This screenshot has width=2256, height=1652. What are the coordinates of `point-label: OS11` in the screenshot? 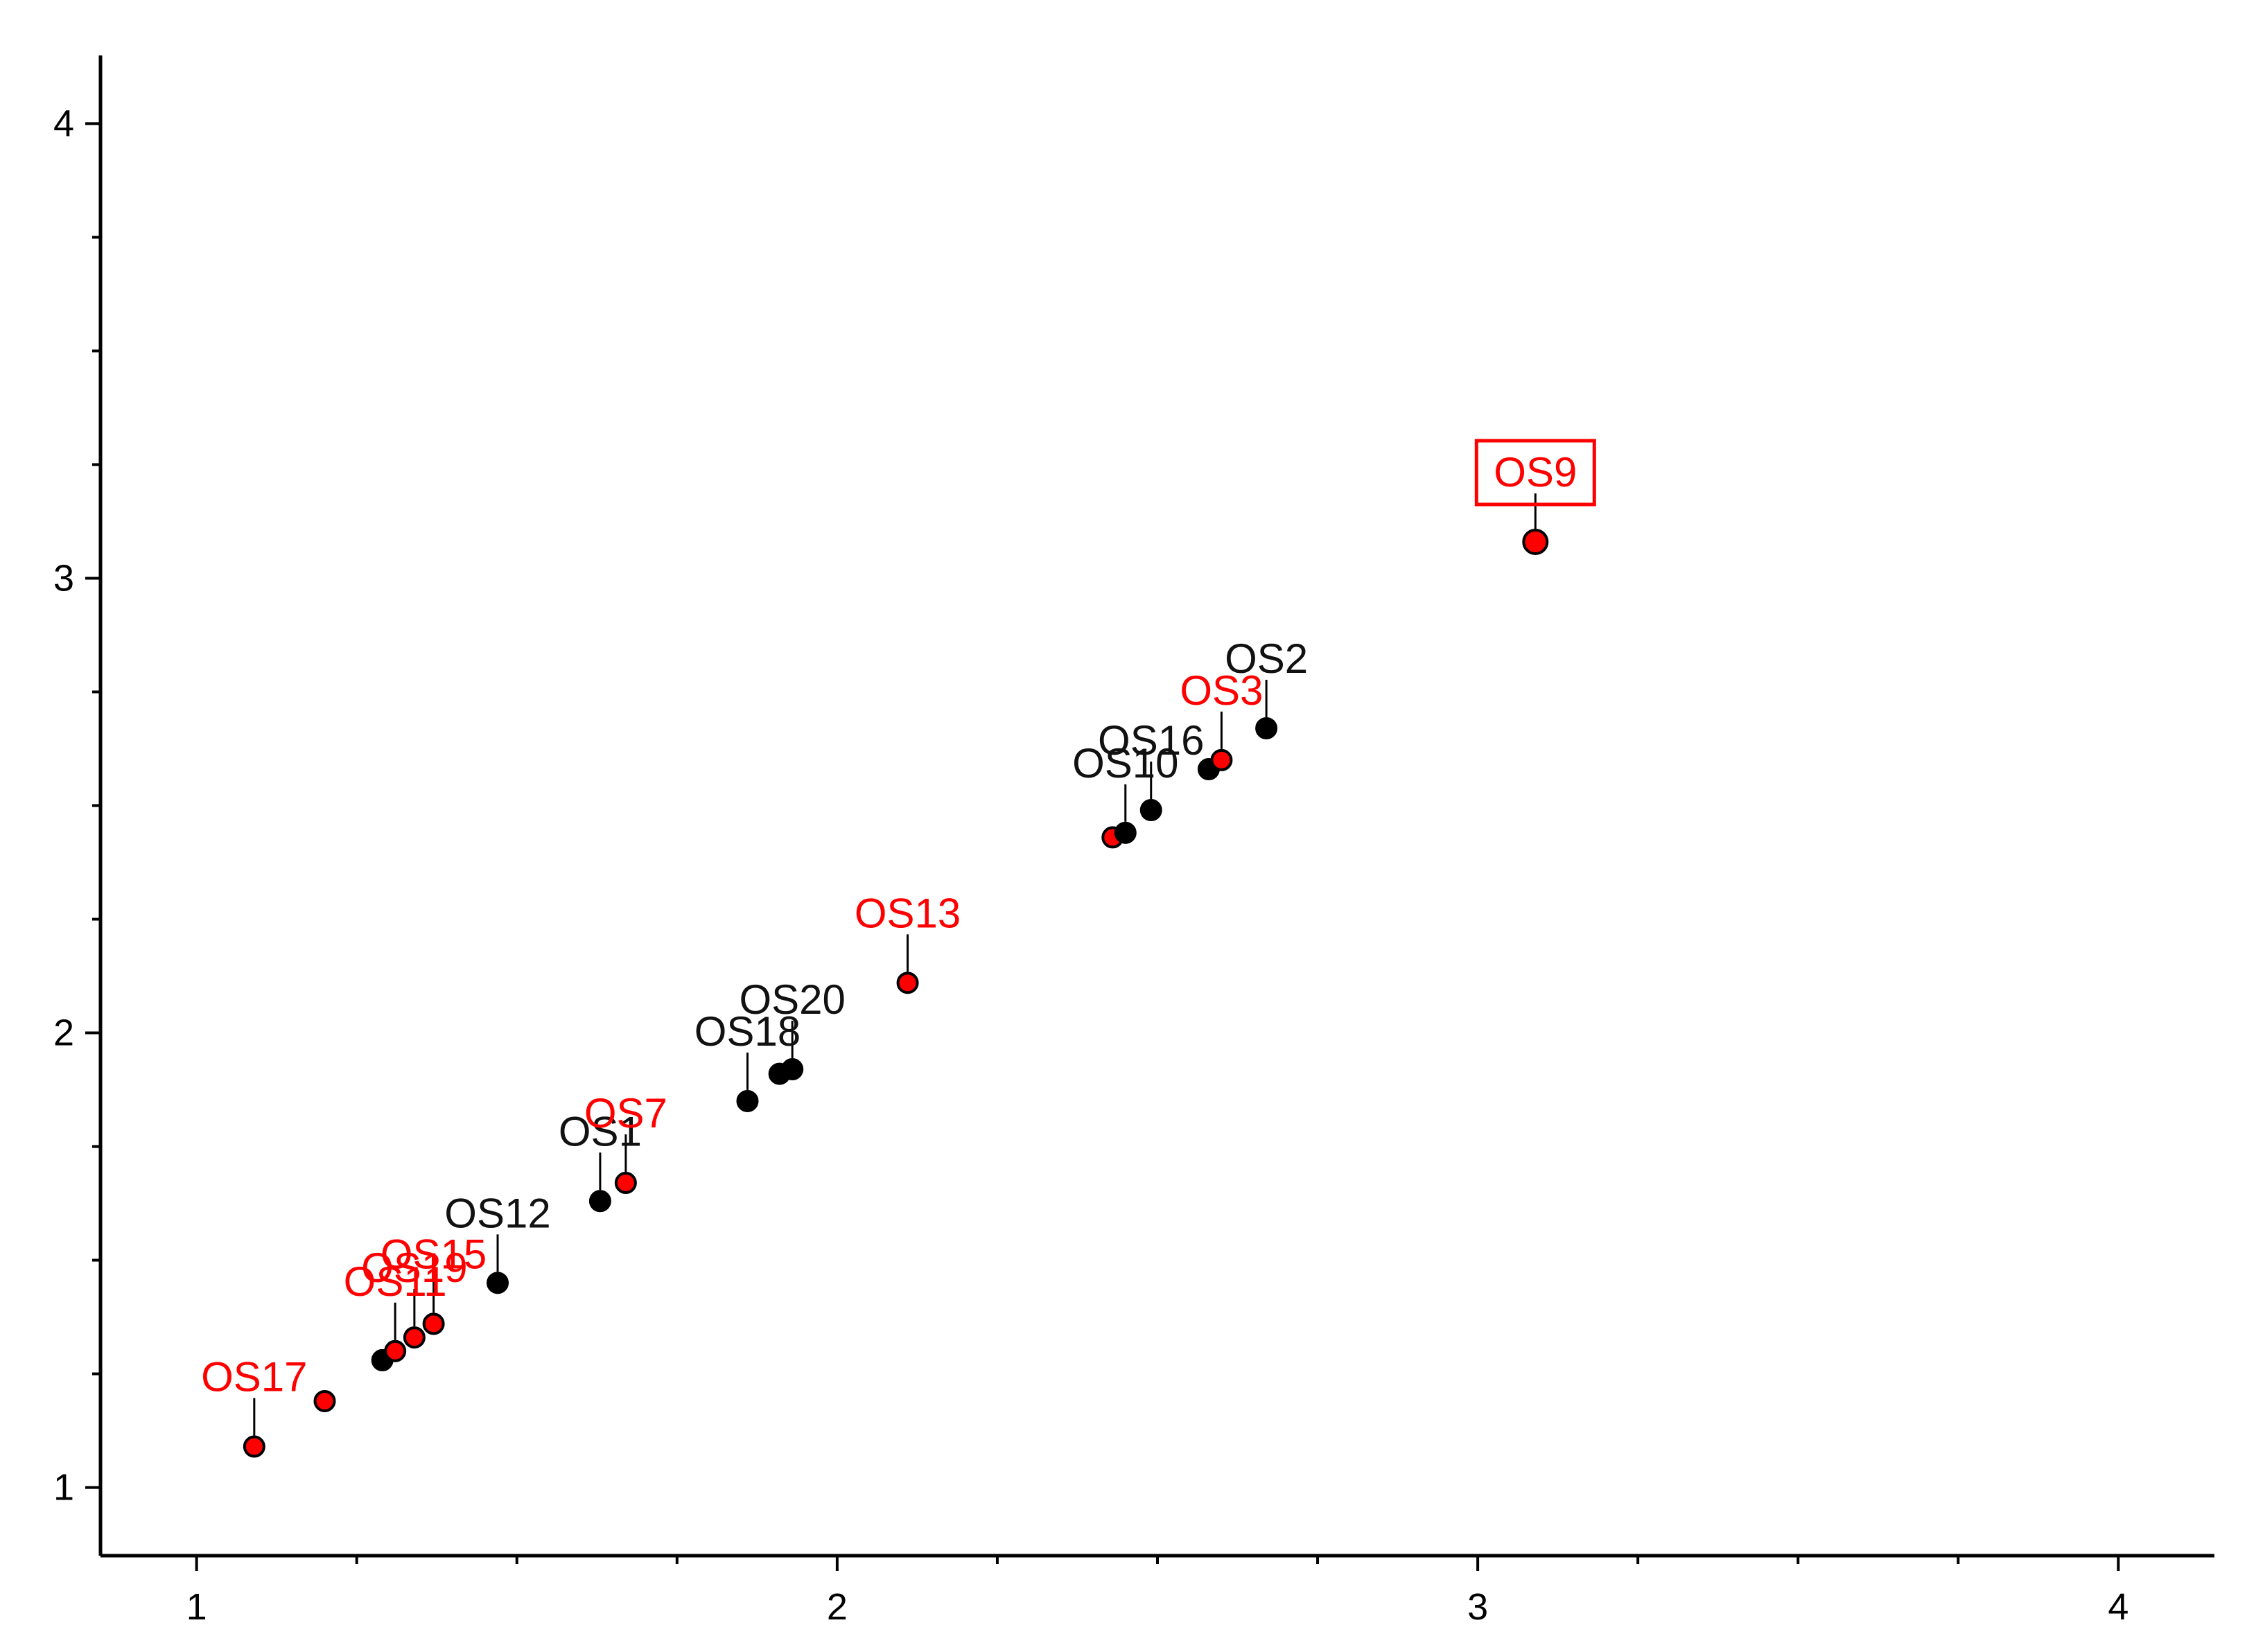 It's located at (396, 1281).